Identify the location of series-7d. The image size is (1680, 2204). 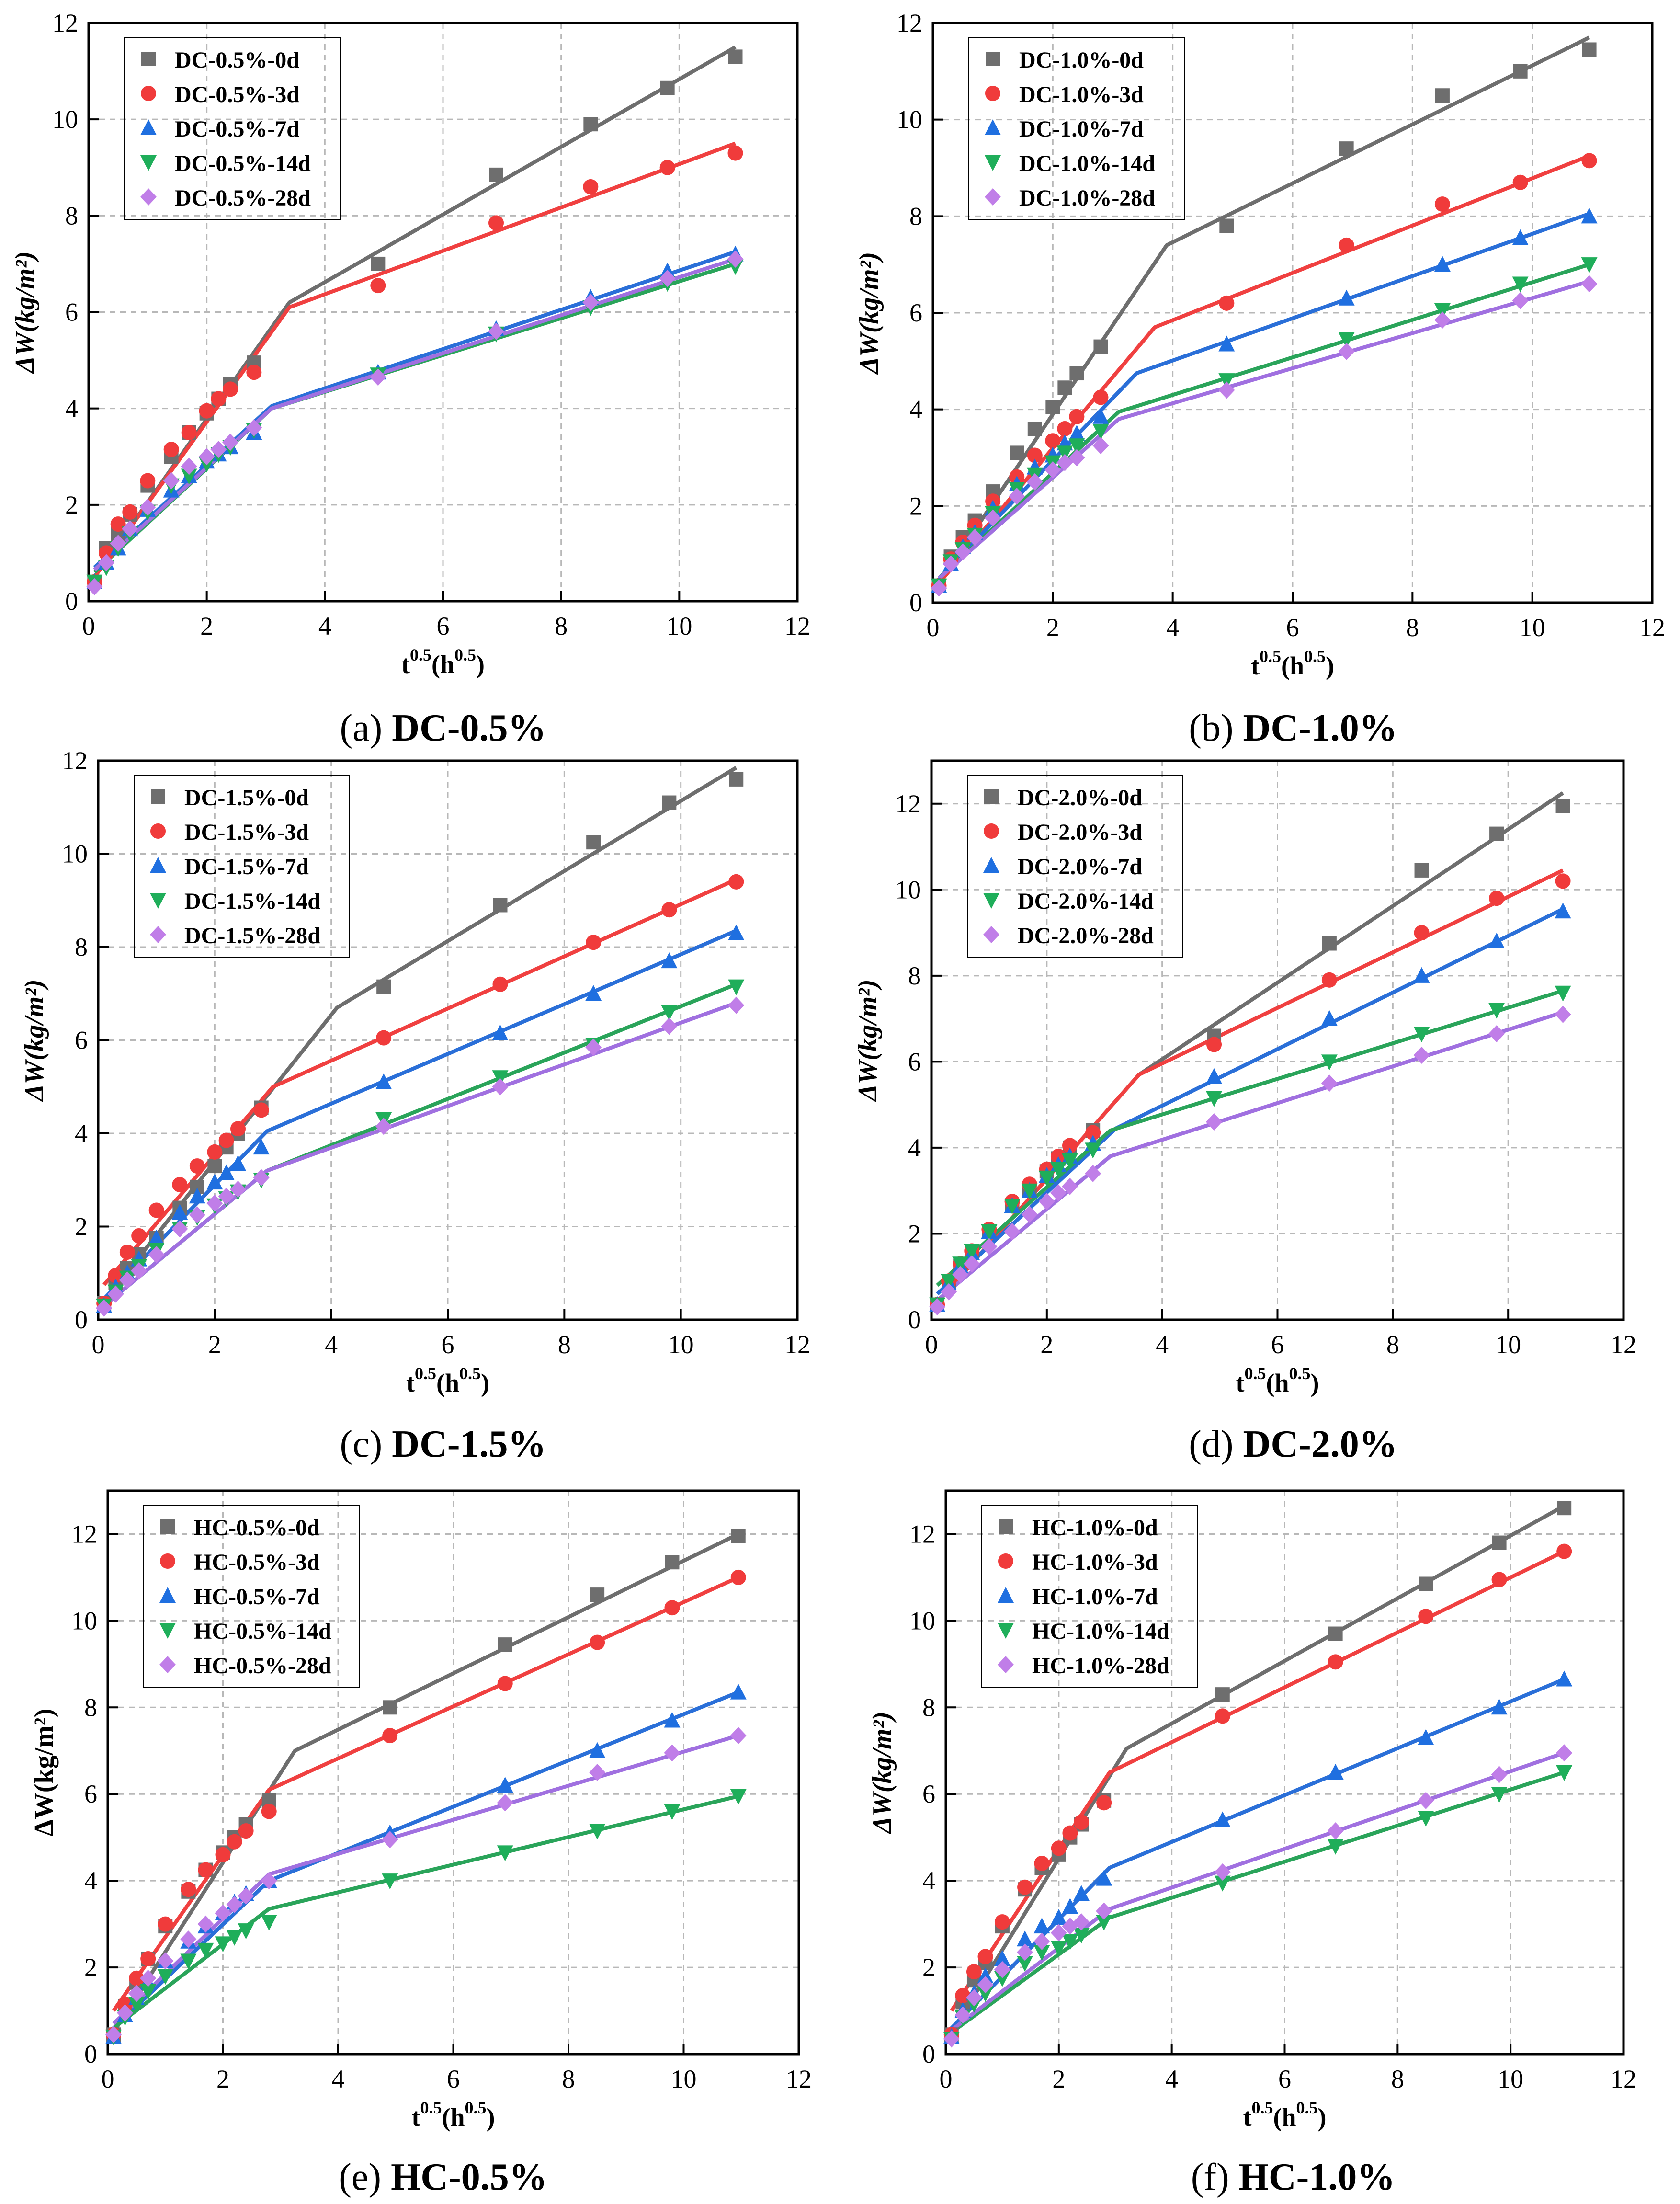
(1264, 400).